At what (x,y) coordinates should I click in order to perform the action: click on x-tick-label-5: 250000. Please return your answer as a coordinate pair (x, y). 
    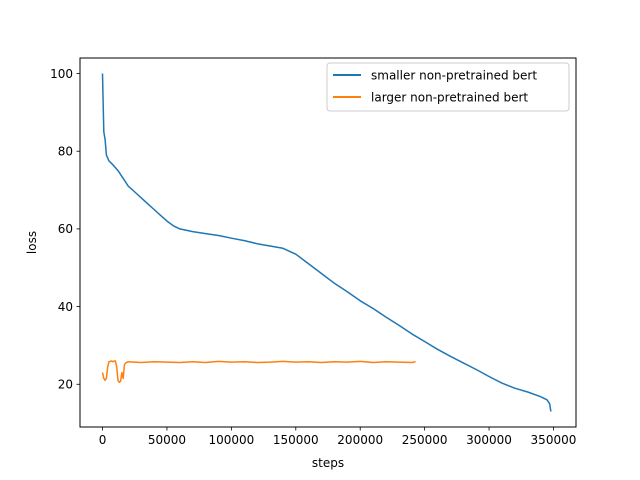
    Looking at the image, I should click on (425, 440).